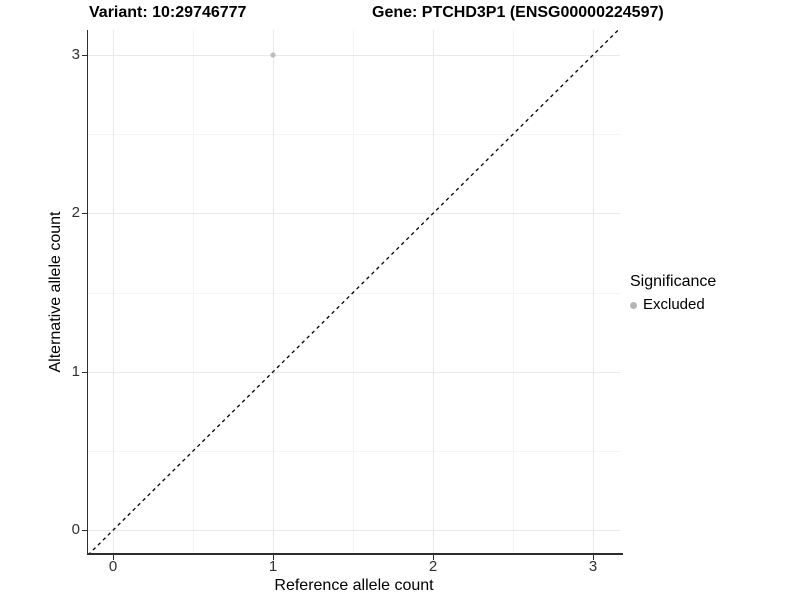 The image size is (800, 600). What do you see at coordinates (433, 566) in the screenshot?
I see `x-tick-label: 2` at bounding box center [433, 566].